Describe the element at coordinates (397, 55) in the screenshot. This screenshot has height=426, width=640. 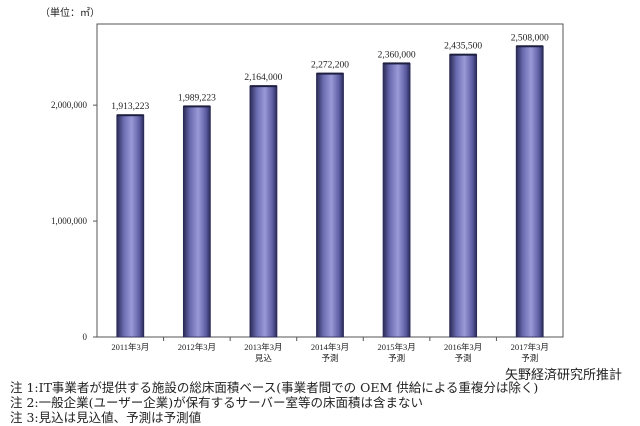
I see `data-label: 2,360,000` at that location.